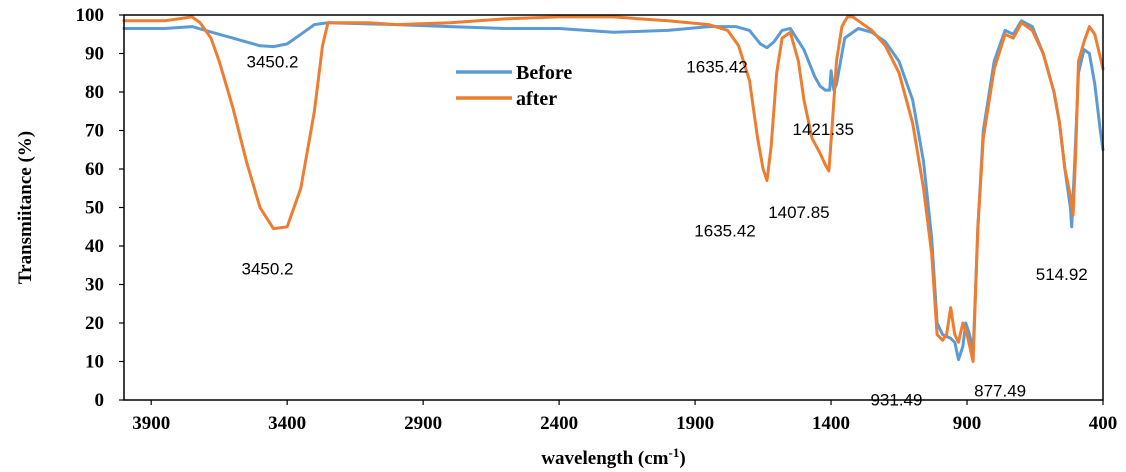  What do you see at coordinates (967, 423) in the screenshot?
I see `x-tick-label: 900` at bounding box center [967, 423].